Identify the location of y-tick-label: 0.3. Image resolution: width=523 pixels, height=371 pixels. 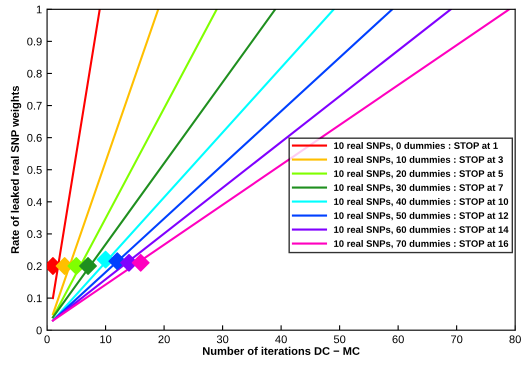
(34, 234).